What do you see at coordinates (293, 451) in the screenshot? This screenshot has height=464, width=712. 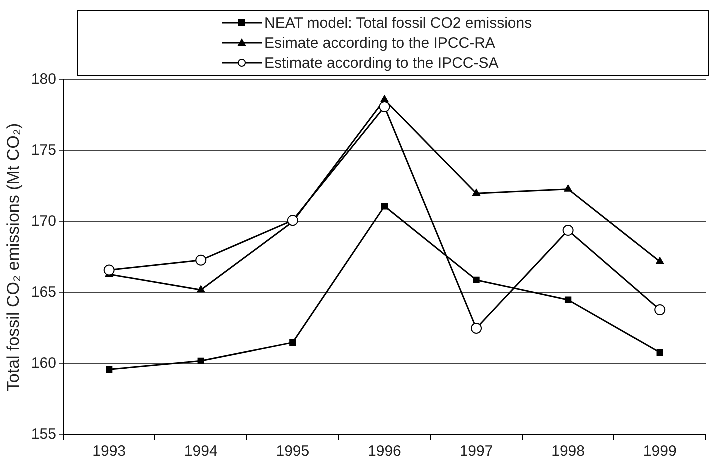 I see `x-tick-label: 1995` at bounding box center [293, 451].